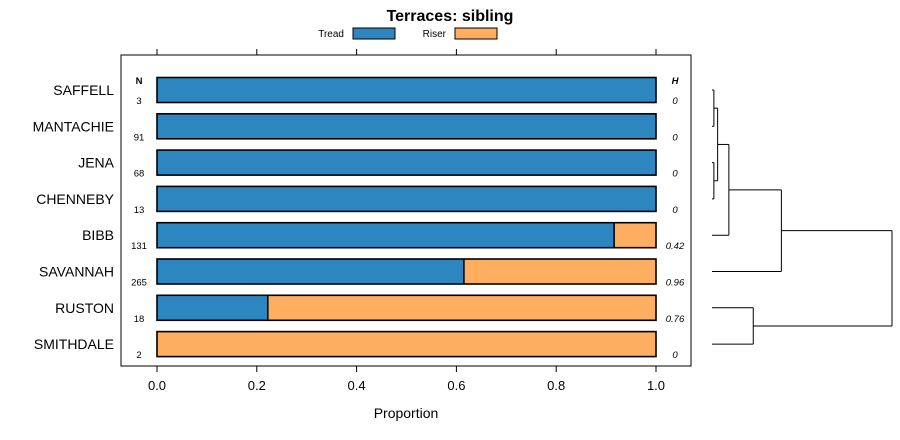 The height and width of the screenshot is (440, 900). I want to click on x-tick-label: 0.8, so click(556, 385).